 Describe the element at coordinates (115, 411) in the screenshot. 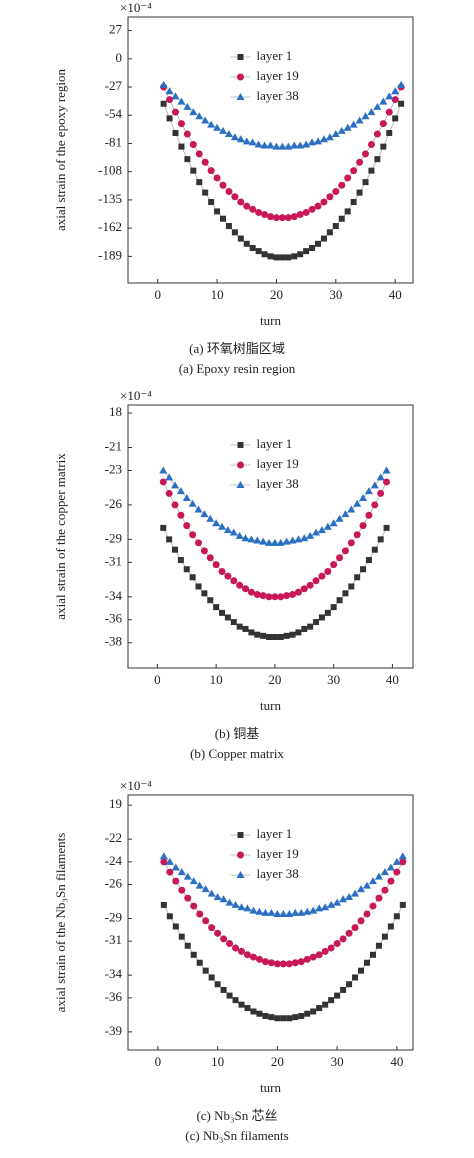

I see `y-tick-label: 18` at that location.